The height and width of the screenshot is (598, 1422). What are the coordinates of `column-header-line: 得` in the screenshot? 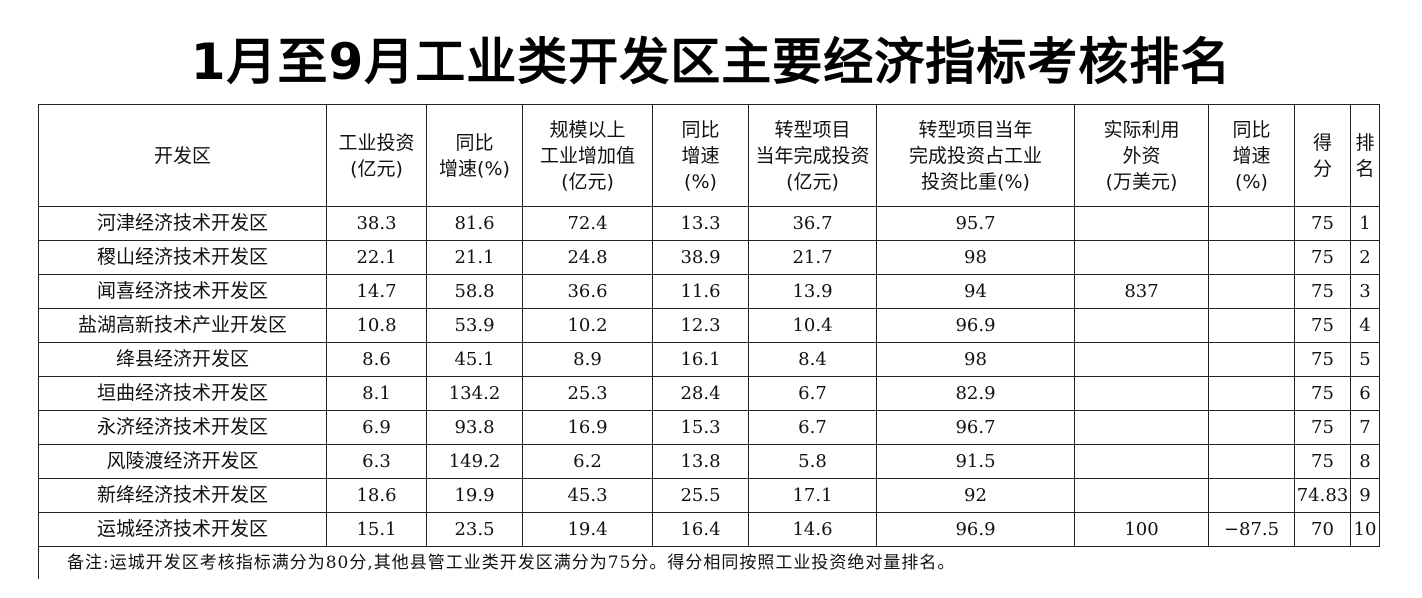 It's located at (1322, 142).